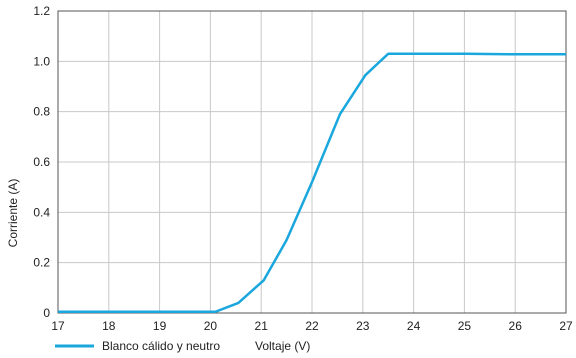 The image size is (576, 358). What do you see at coordinates (46, 313) in the screenshot?
I see `y-tick-label: 0` at bounding box center [46, 313].